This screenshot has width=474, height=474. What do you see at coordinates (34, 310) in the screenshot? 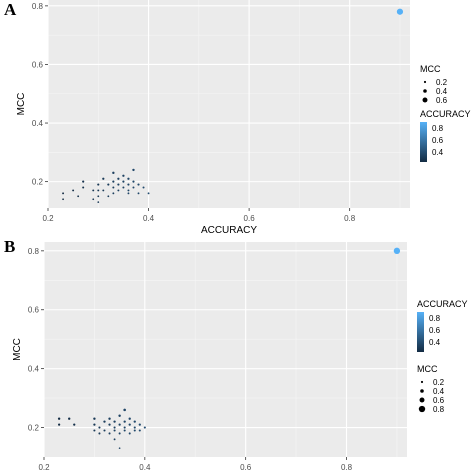
I see `y-tick-label: 0.6` at bounding box center [34, 310].